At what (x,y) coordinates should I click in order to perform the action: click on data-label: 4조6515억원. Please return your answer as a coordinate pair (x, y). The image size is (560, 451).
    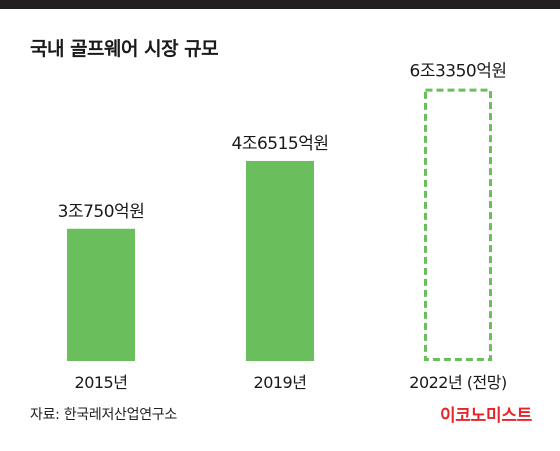
    Looking at the image, I should click on (280, 144).